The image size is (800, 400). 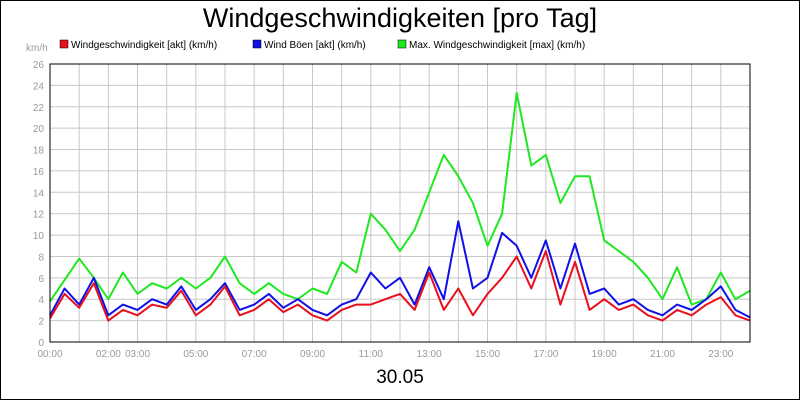 What do you see at coordinates (41, 322) in the screenshot?
I see `y-tick-label: 2` at bounding box center [41, 322].